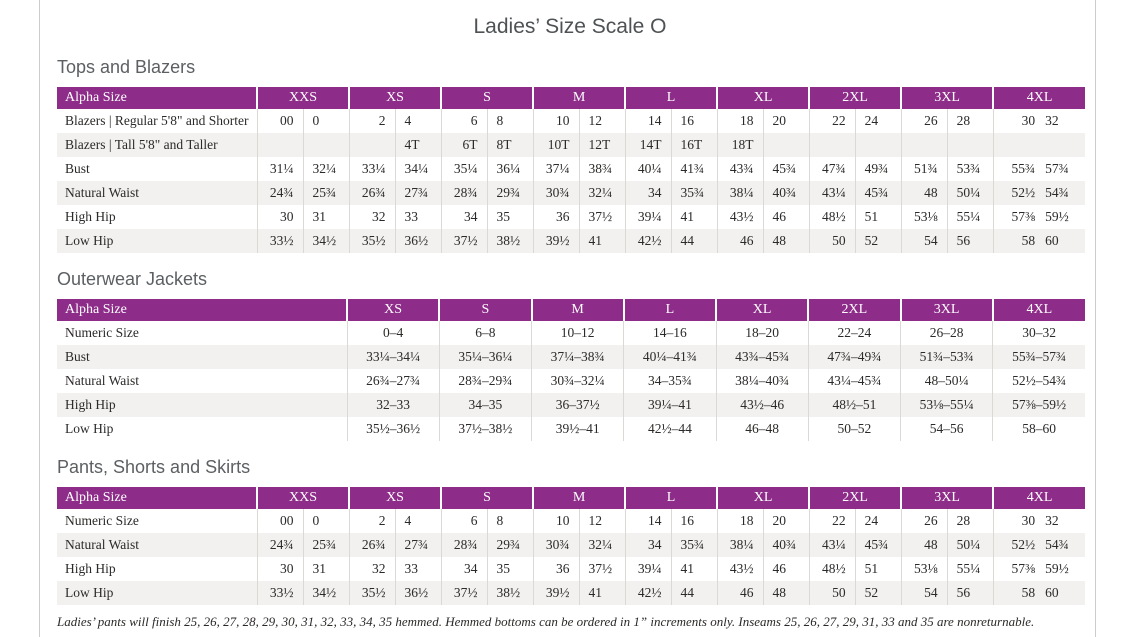 Image resolution: width=1140 pixels, height=637 pixels. What do you see at coordinates (602, 545) in the screenshot?
I see `measurement-cell: 32¼` at bounding box center [602, 545].